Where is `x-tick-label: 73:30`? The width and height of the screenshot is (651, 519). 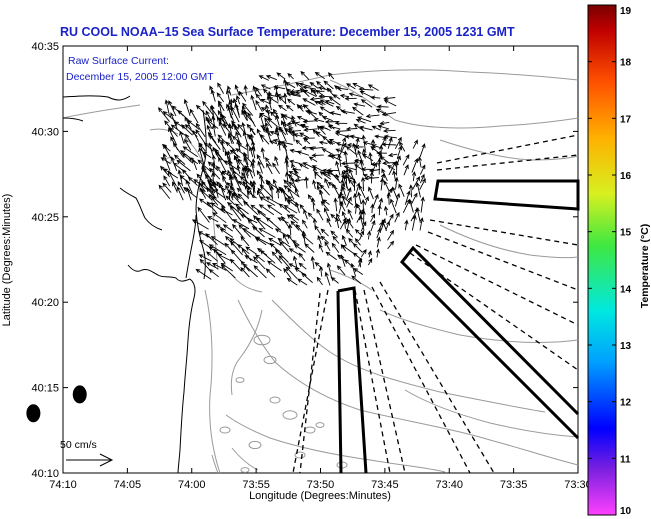
x-tick-label: 73:30 is located at coordinates (578, 485).